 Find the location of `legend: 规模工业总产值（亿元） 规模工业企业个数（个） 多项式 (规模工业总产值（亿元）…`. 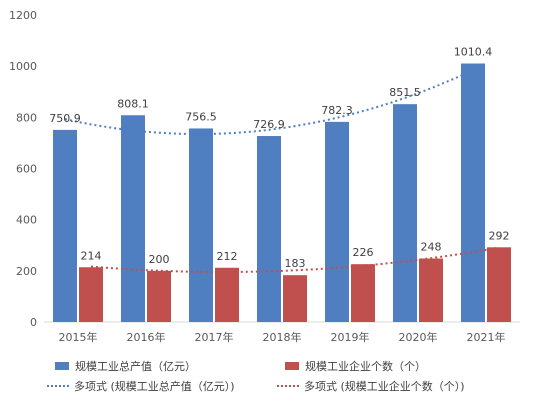

legend: 规模工业总产值（亿元） 规模工业企业个数（个） 多项式 (规模工业总产值（亿元）… is located at coordinates (267, 377).